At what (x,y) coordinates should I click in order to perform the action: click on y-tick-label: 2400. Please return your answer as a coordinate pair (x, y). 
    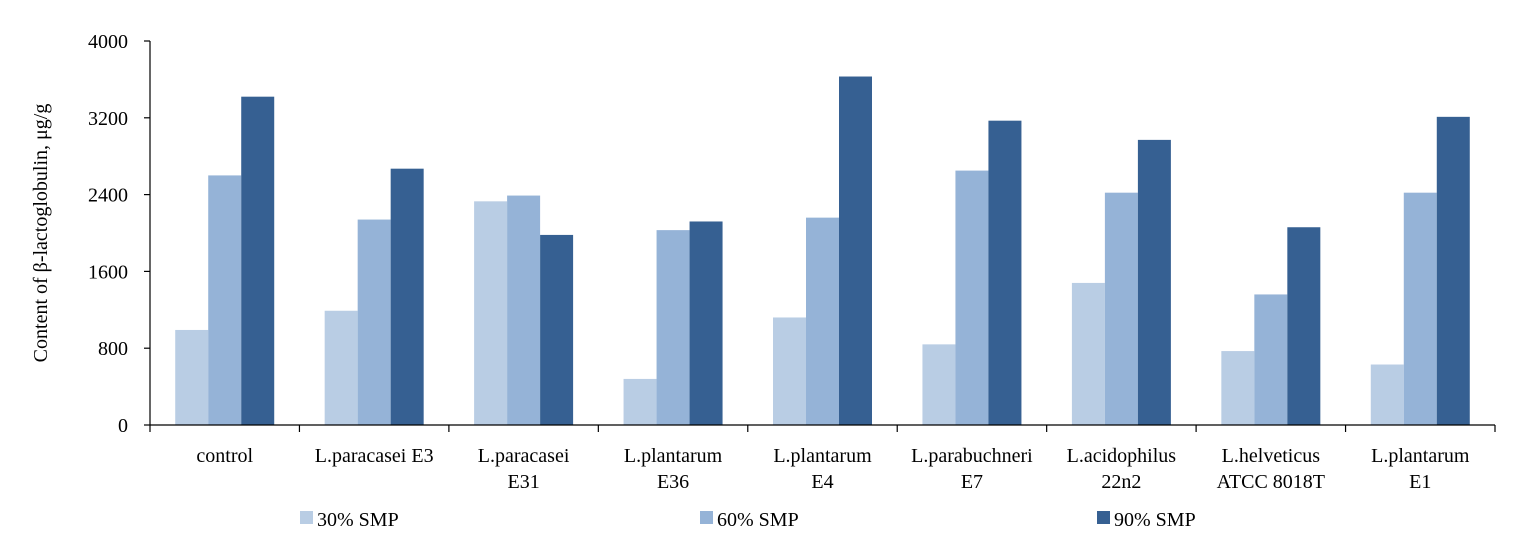
    Looking at the image, I should click on (108, 196).